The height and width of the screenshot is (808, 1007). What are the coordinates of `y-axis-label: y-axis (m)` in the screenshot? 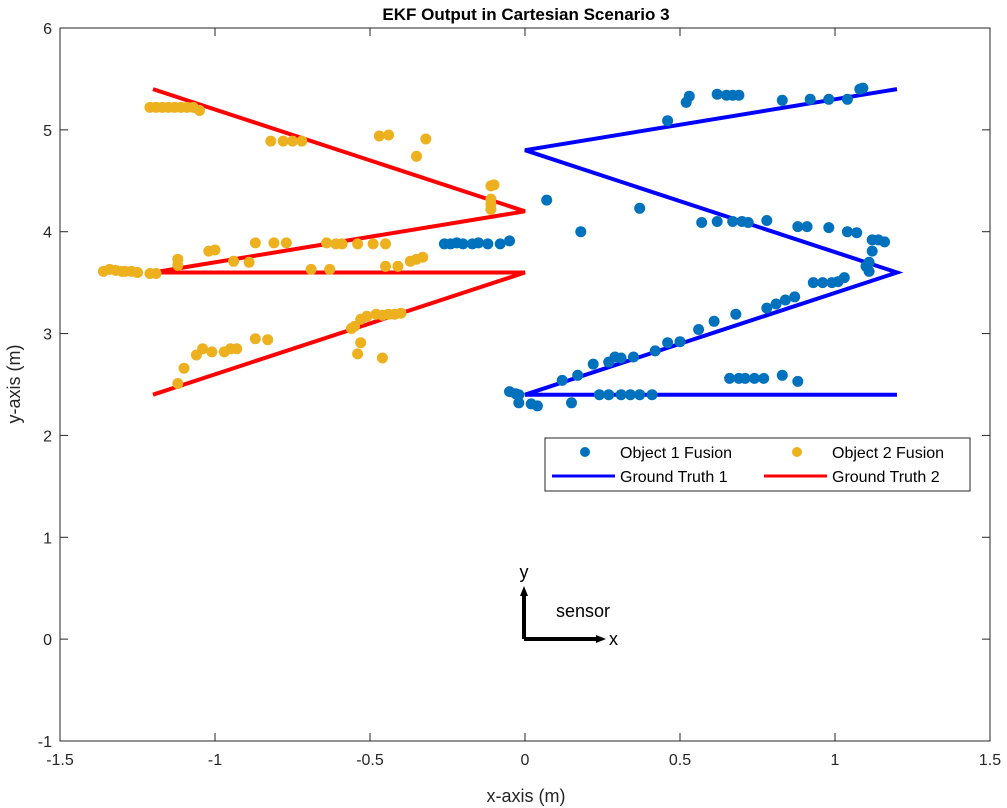 It's located at (14, 384).